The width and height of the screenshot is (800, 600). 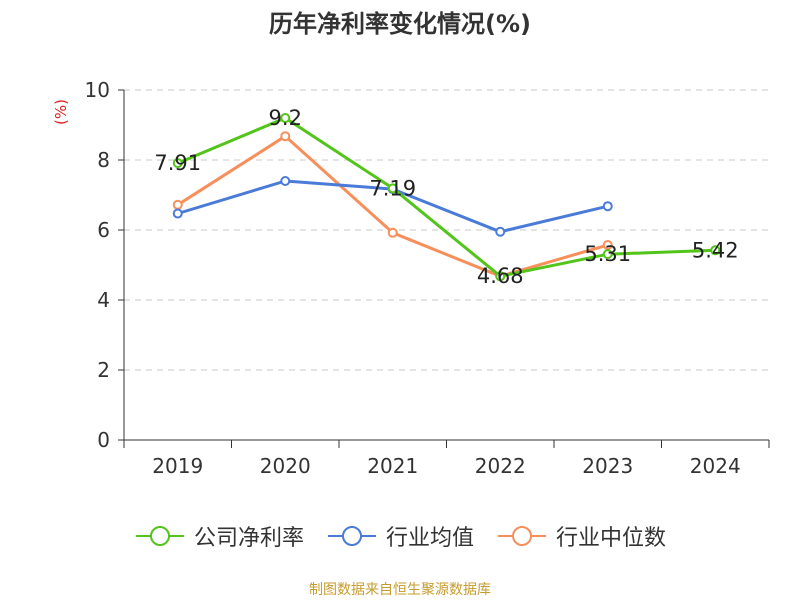 I want to click on legend-label-industry-mean: 行业均值, so click(x=429, y=538).